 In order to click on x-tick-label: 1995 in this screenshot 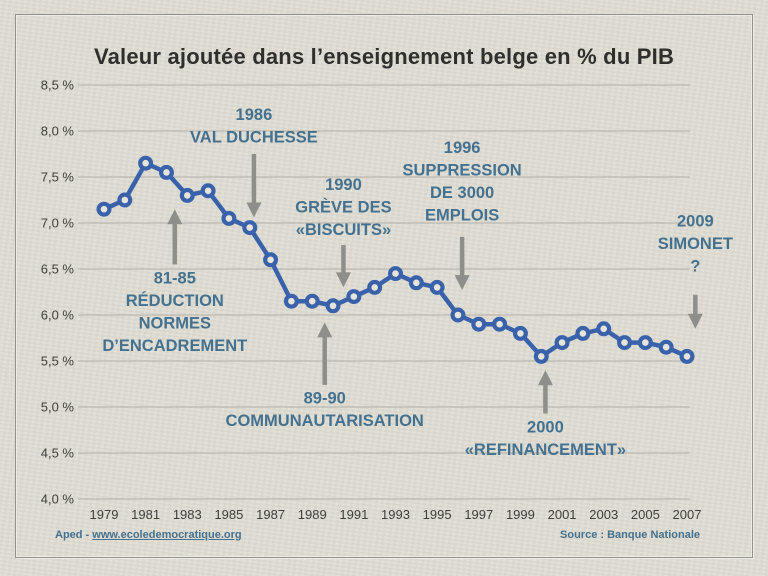, I will do `click(437, 514)`.